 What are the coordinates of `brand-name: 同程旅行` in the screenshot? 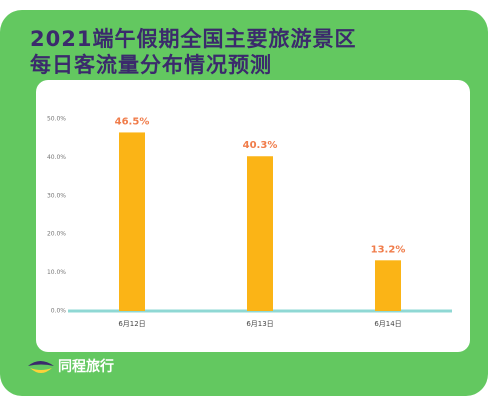 It's located at (86, 366).